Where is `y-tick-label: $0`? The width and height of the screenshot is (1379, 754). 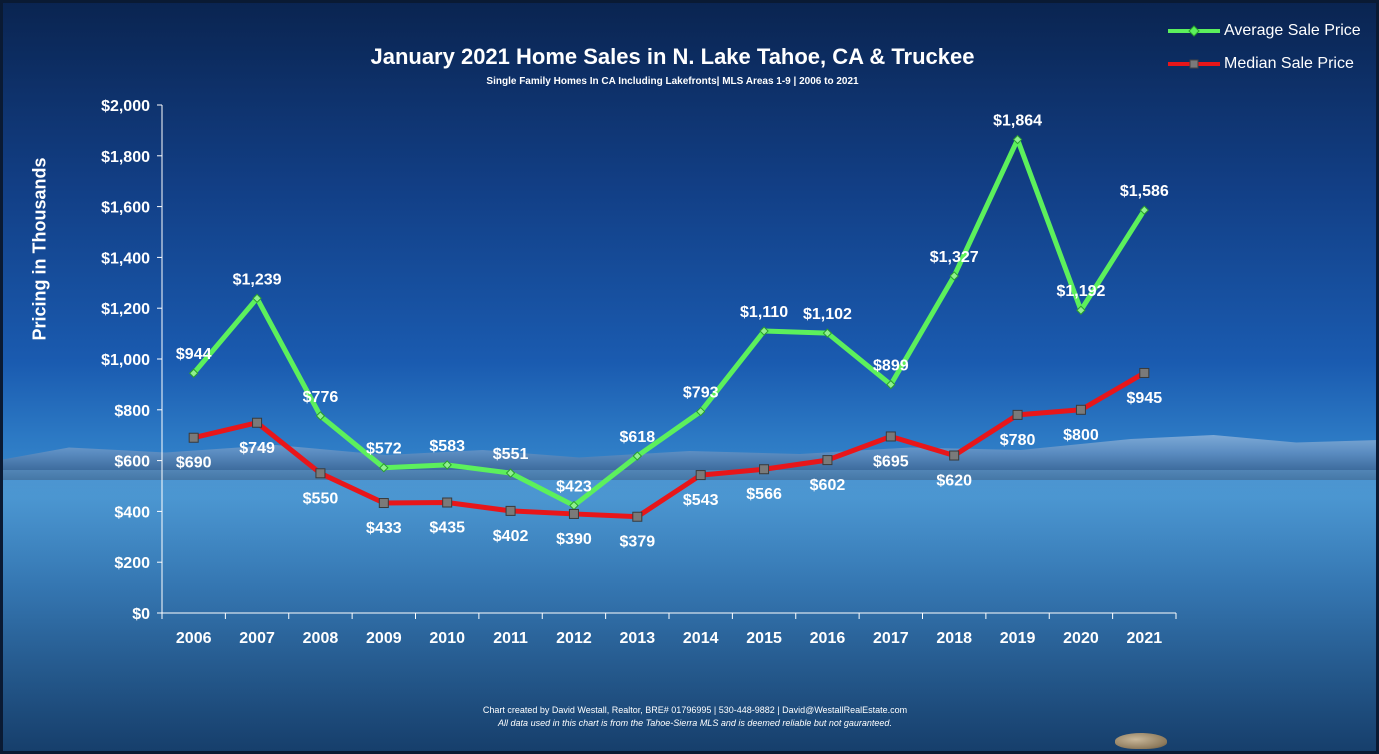
y-tick-label: $0 is located at coordinates (141, 614).